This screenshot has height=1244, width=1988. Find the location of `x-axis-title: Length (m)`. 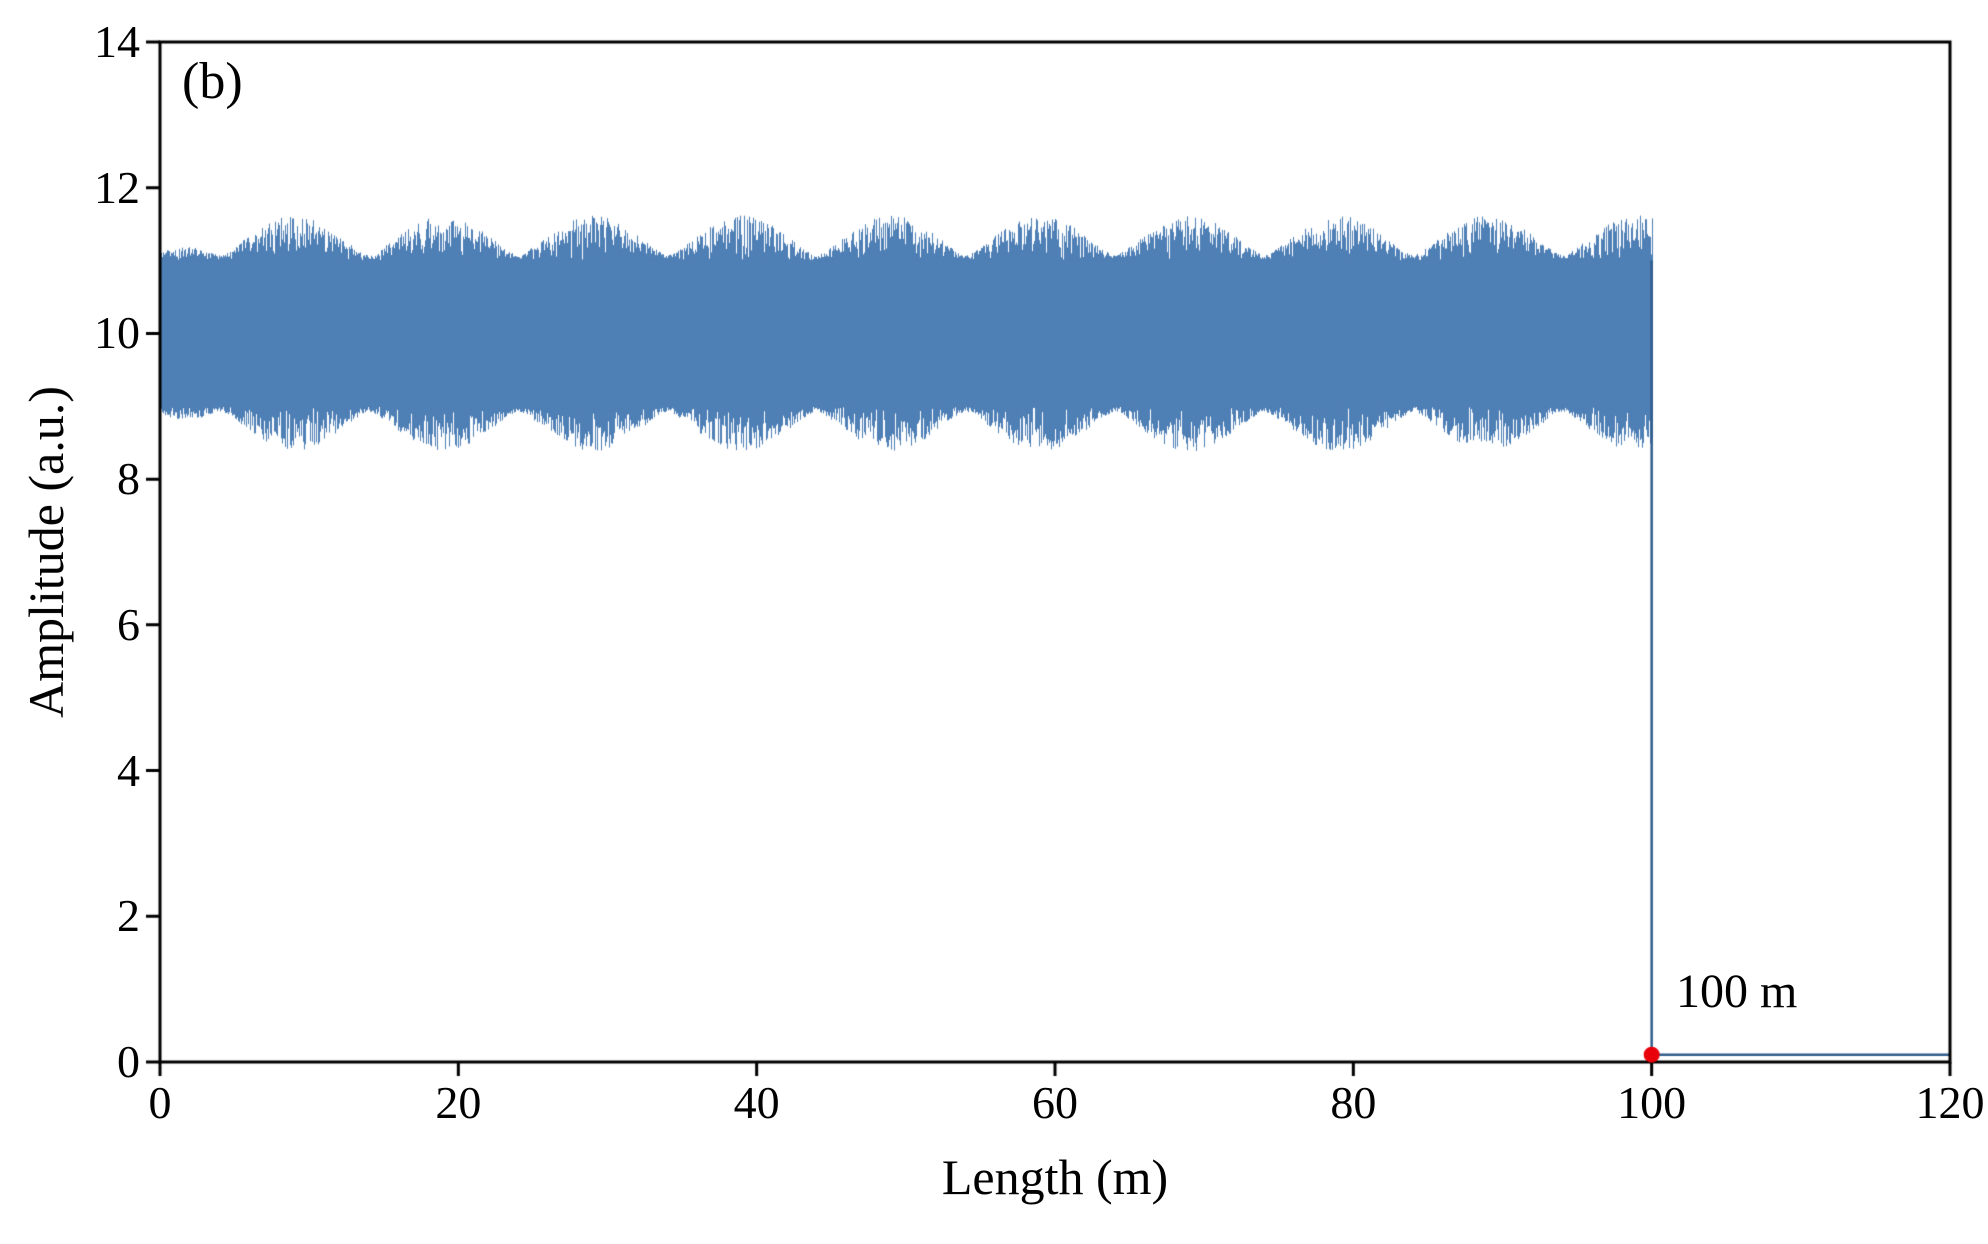

x-axis-title: Length (m) is located at coordinates (1055, 1177).